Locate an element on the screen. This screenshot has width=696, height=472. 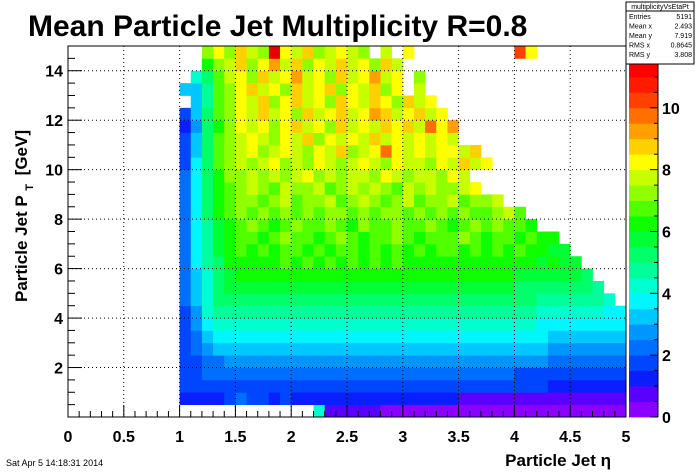
x-tick-label: 4 is located at coordinates (514, 437).